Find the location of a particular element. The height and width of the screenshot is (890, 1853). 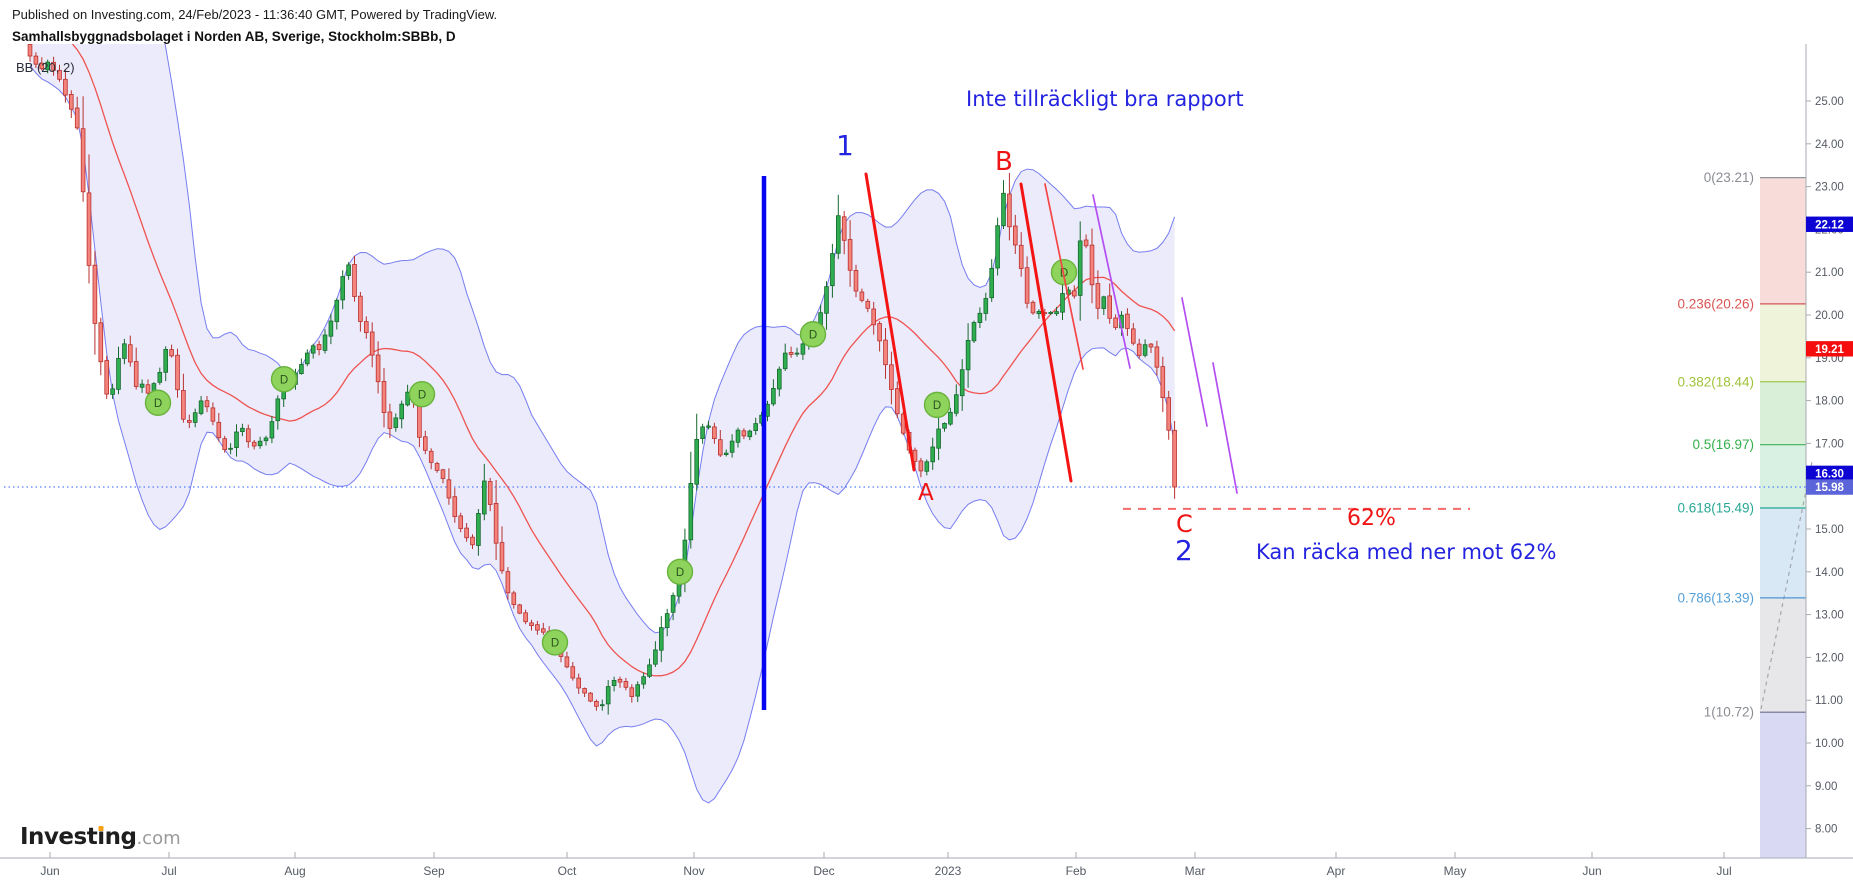

fib-level-label: 0.786(13.39) is located at coordinates (1715, 597).